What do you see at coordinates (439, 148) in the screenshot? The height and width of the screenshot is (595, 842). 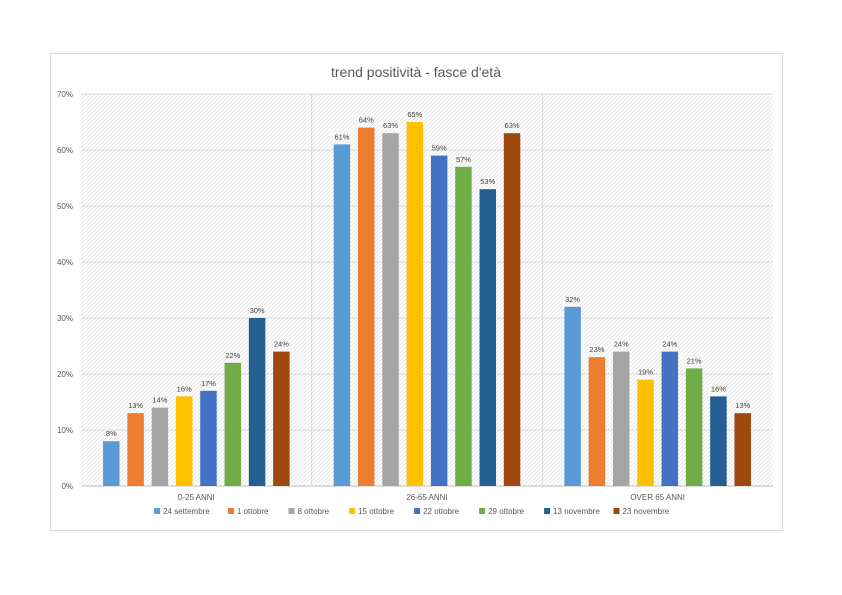 I see `data-label: 59%` at bounding box center [439, 148].